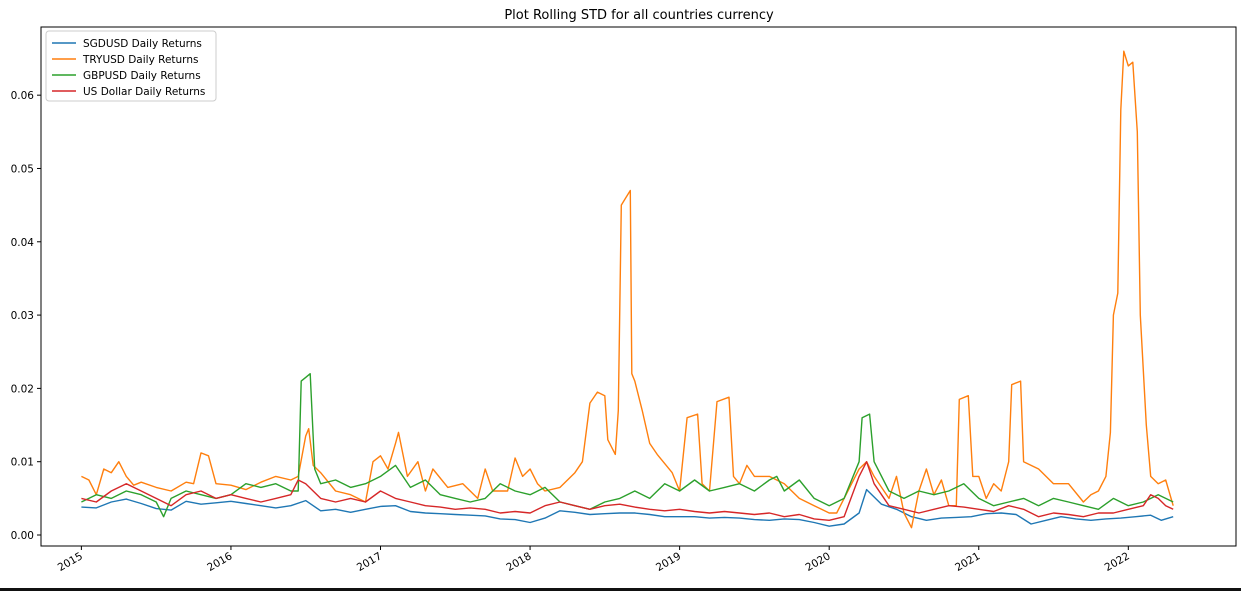 The width and height of the screenshot is (1241, 591). I want to click on y-tick-label: 0.06, so click(23, 96).